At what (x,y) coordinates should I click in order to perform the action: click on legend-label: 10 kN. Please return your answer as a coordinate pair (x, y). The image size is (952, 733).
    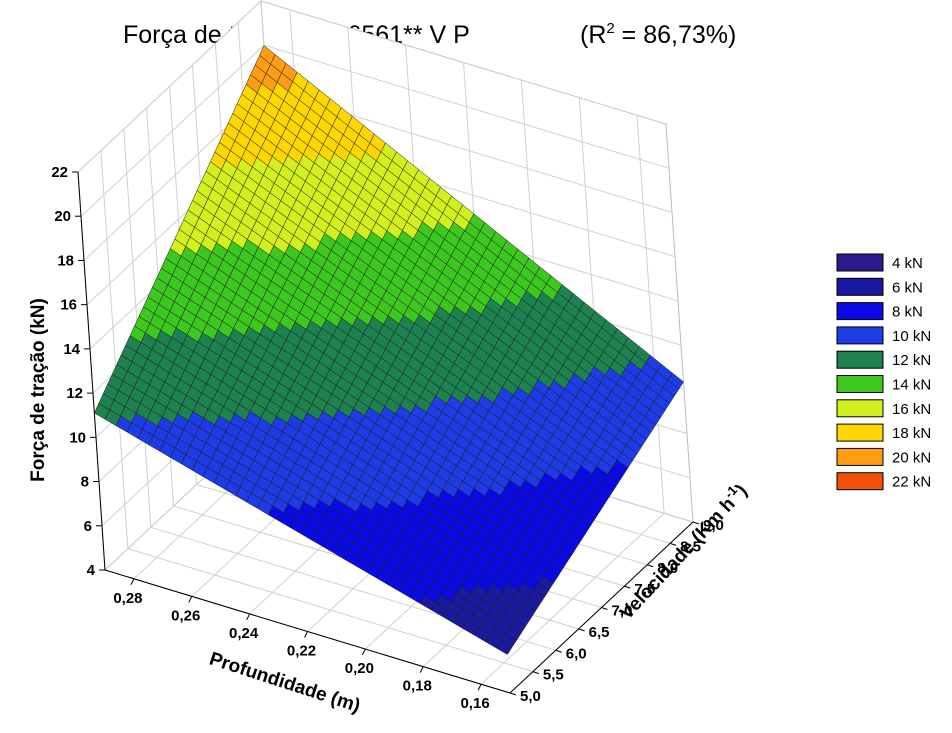
    Looking at the image, I should click on (911, 336).